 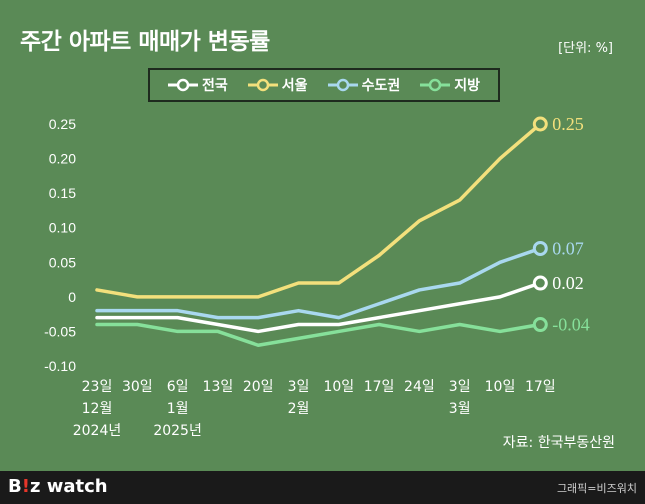 I want to click on legend-item-capital: 수도권, so click(x=364, y=85).